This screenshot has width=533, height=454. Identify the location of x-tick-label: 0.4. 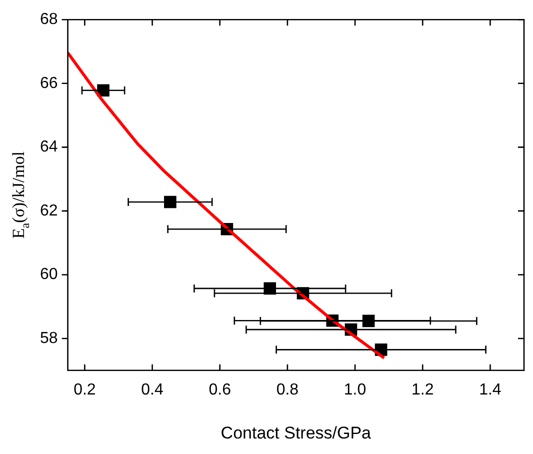
(152, 389).